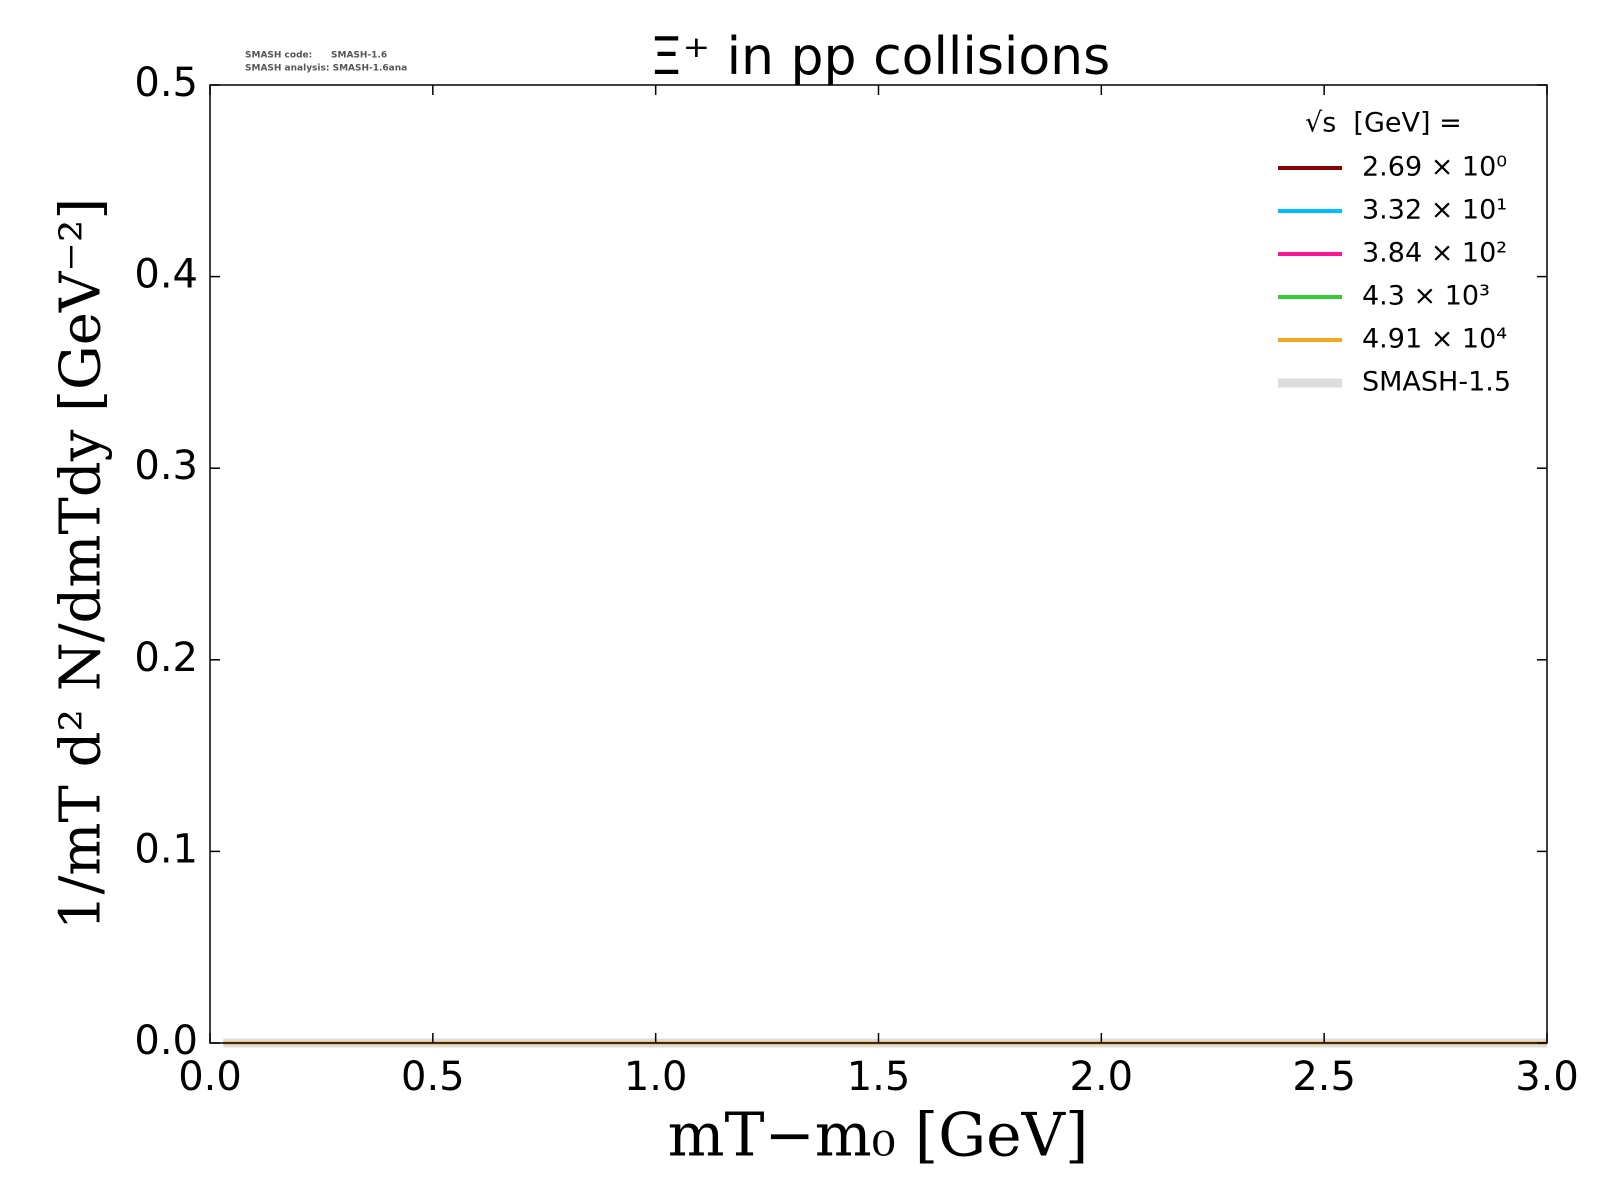  Describe the element at coordinates (880, 57) in the screenshot. I see `chart-title: Ξ⁺ in pp collisions` at that location.